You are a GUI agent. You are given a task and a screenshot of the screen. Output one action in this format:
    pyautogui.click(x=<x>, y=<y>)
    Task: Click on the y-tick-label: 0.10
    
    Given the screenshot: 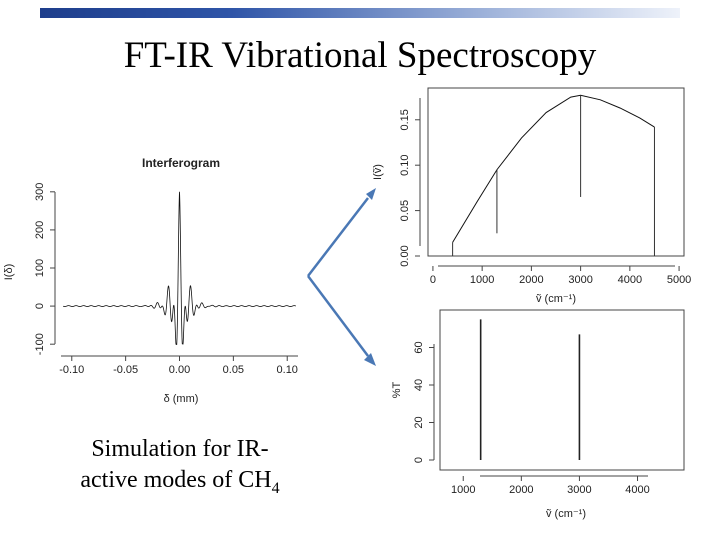 What is the action you would take?
    pyautogui.click(x=405, y=164)
    